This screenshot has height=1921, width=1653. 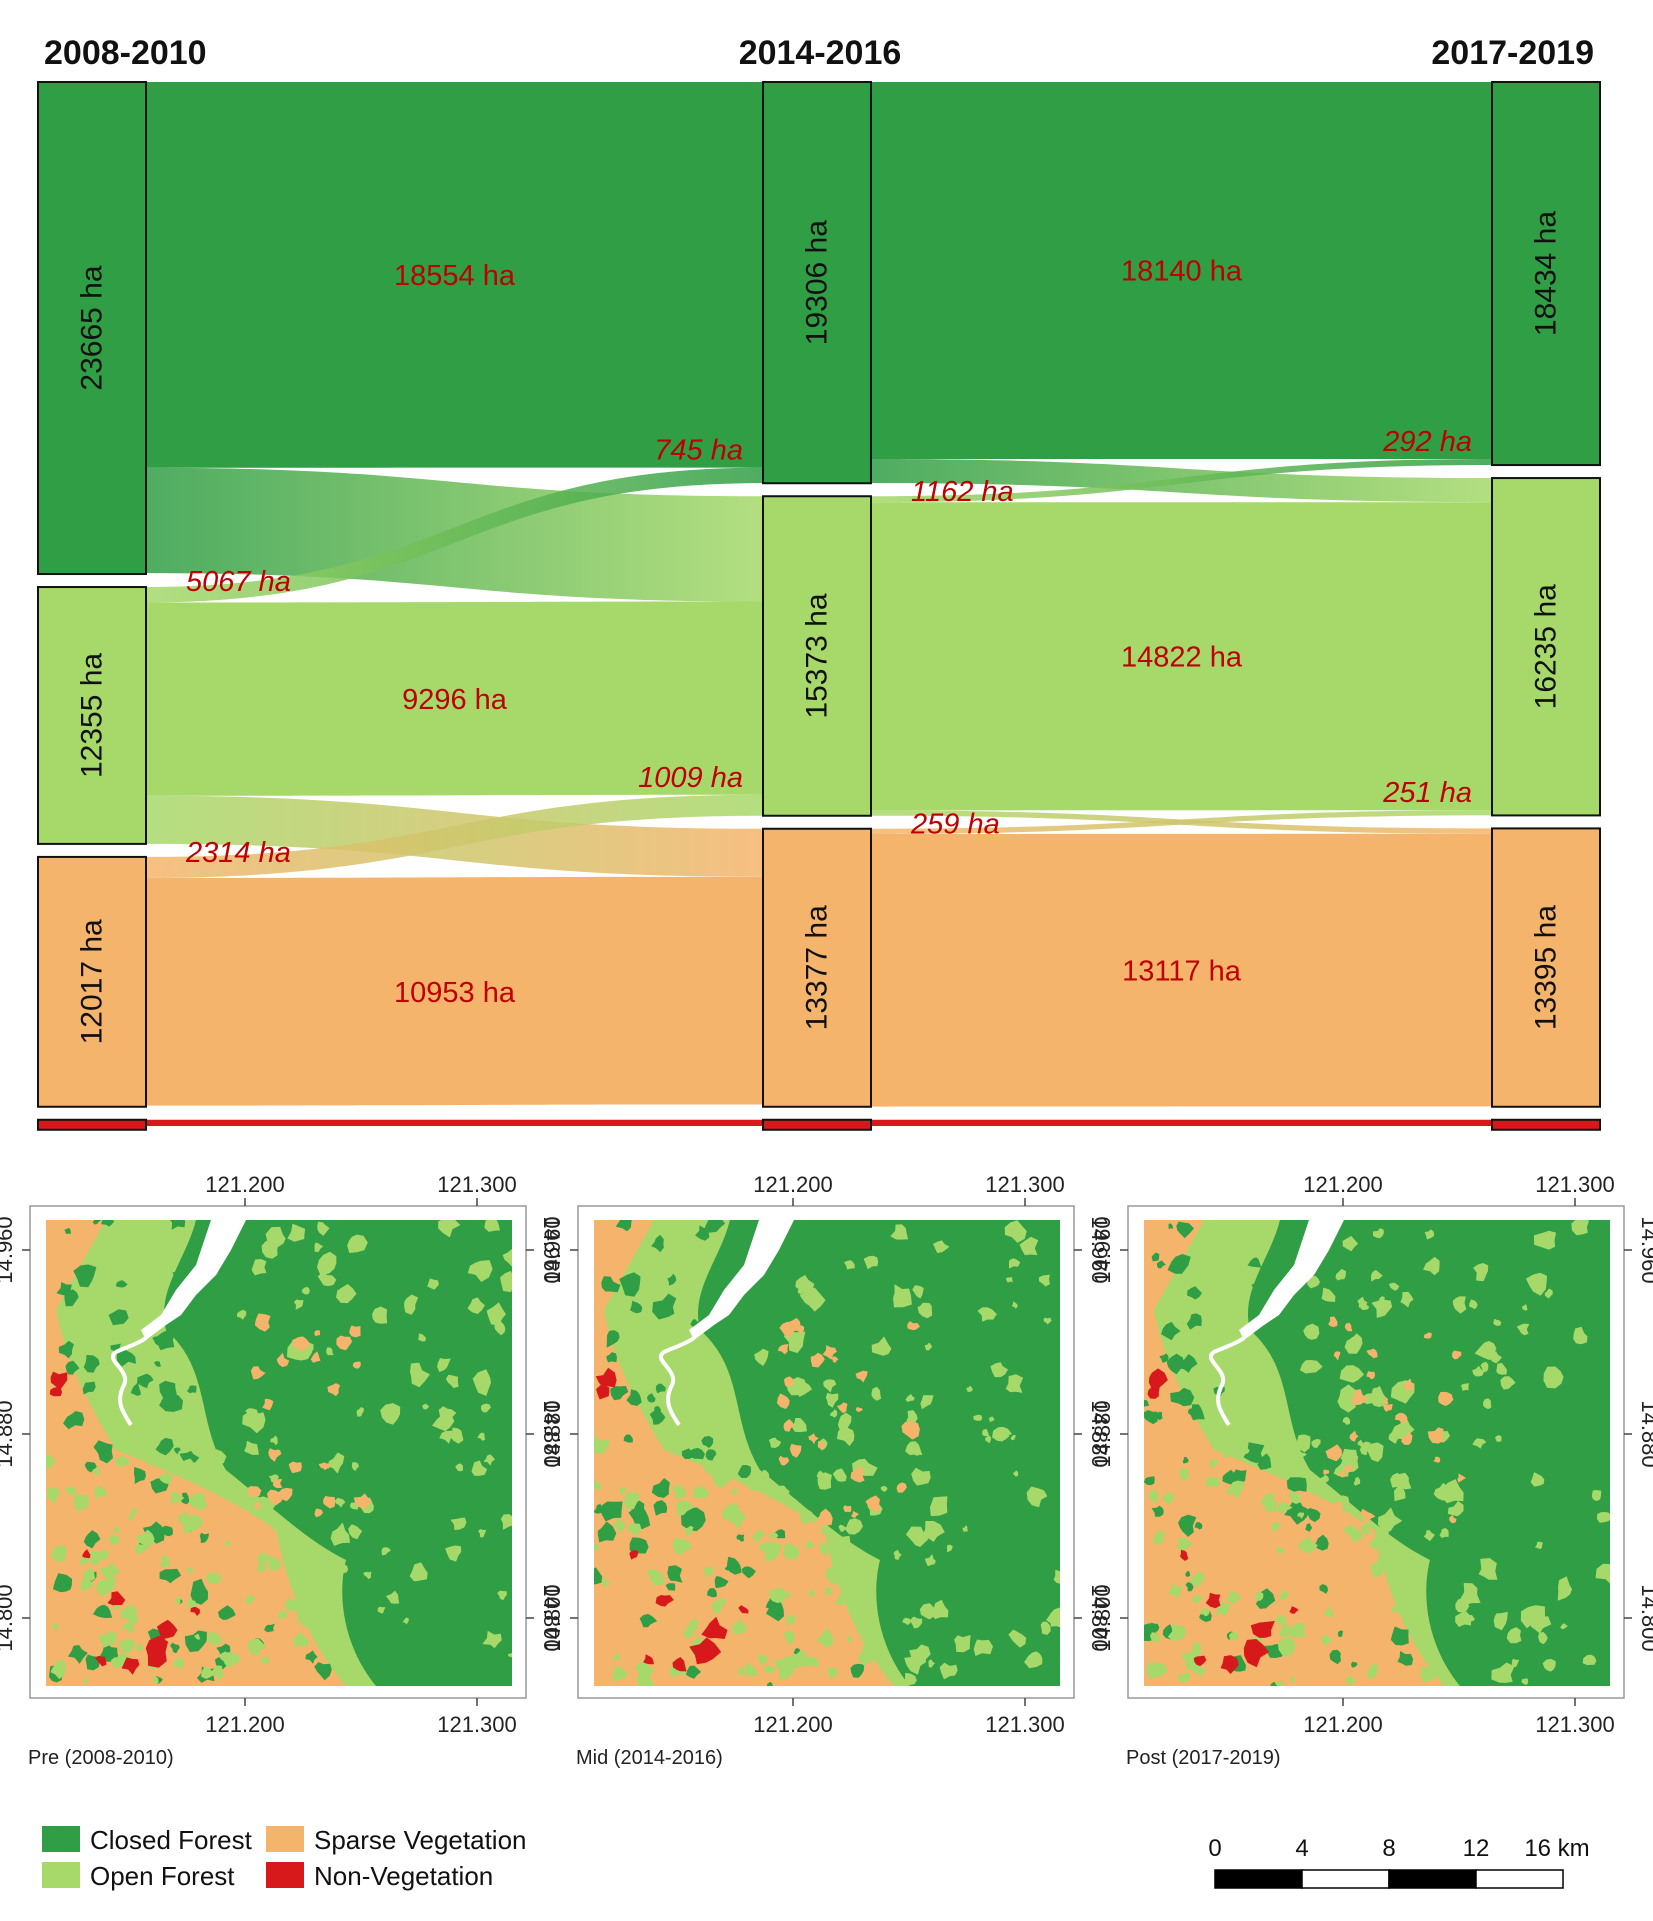 I want to click on legend-label-of: Open Forest, so click(x=162, y=1876).